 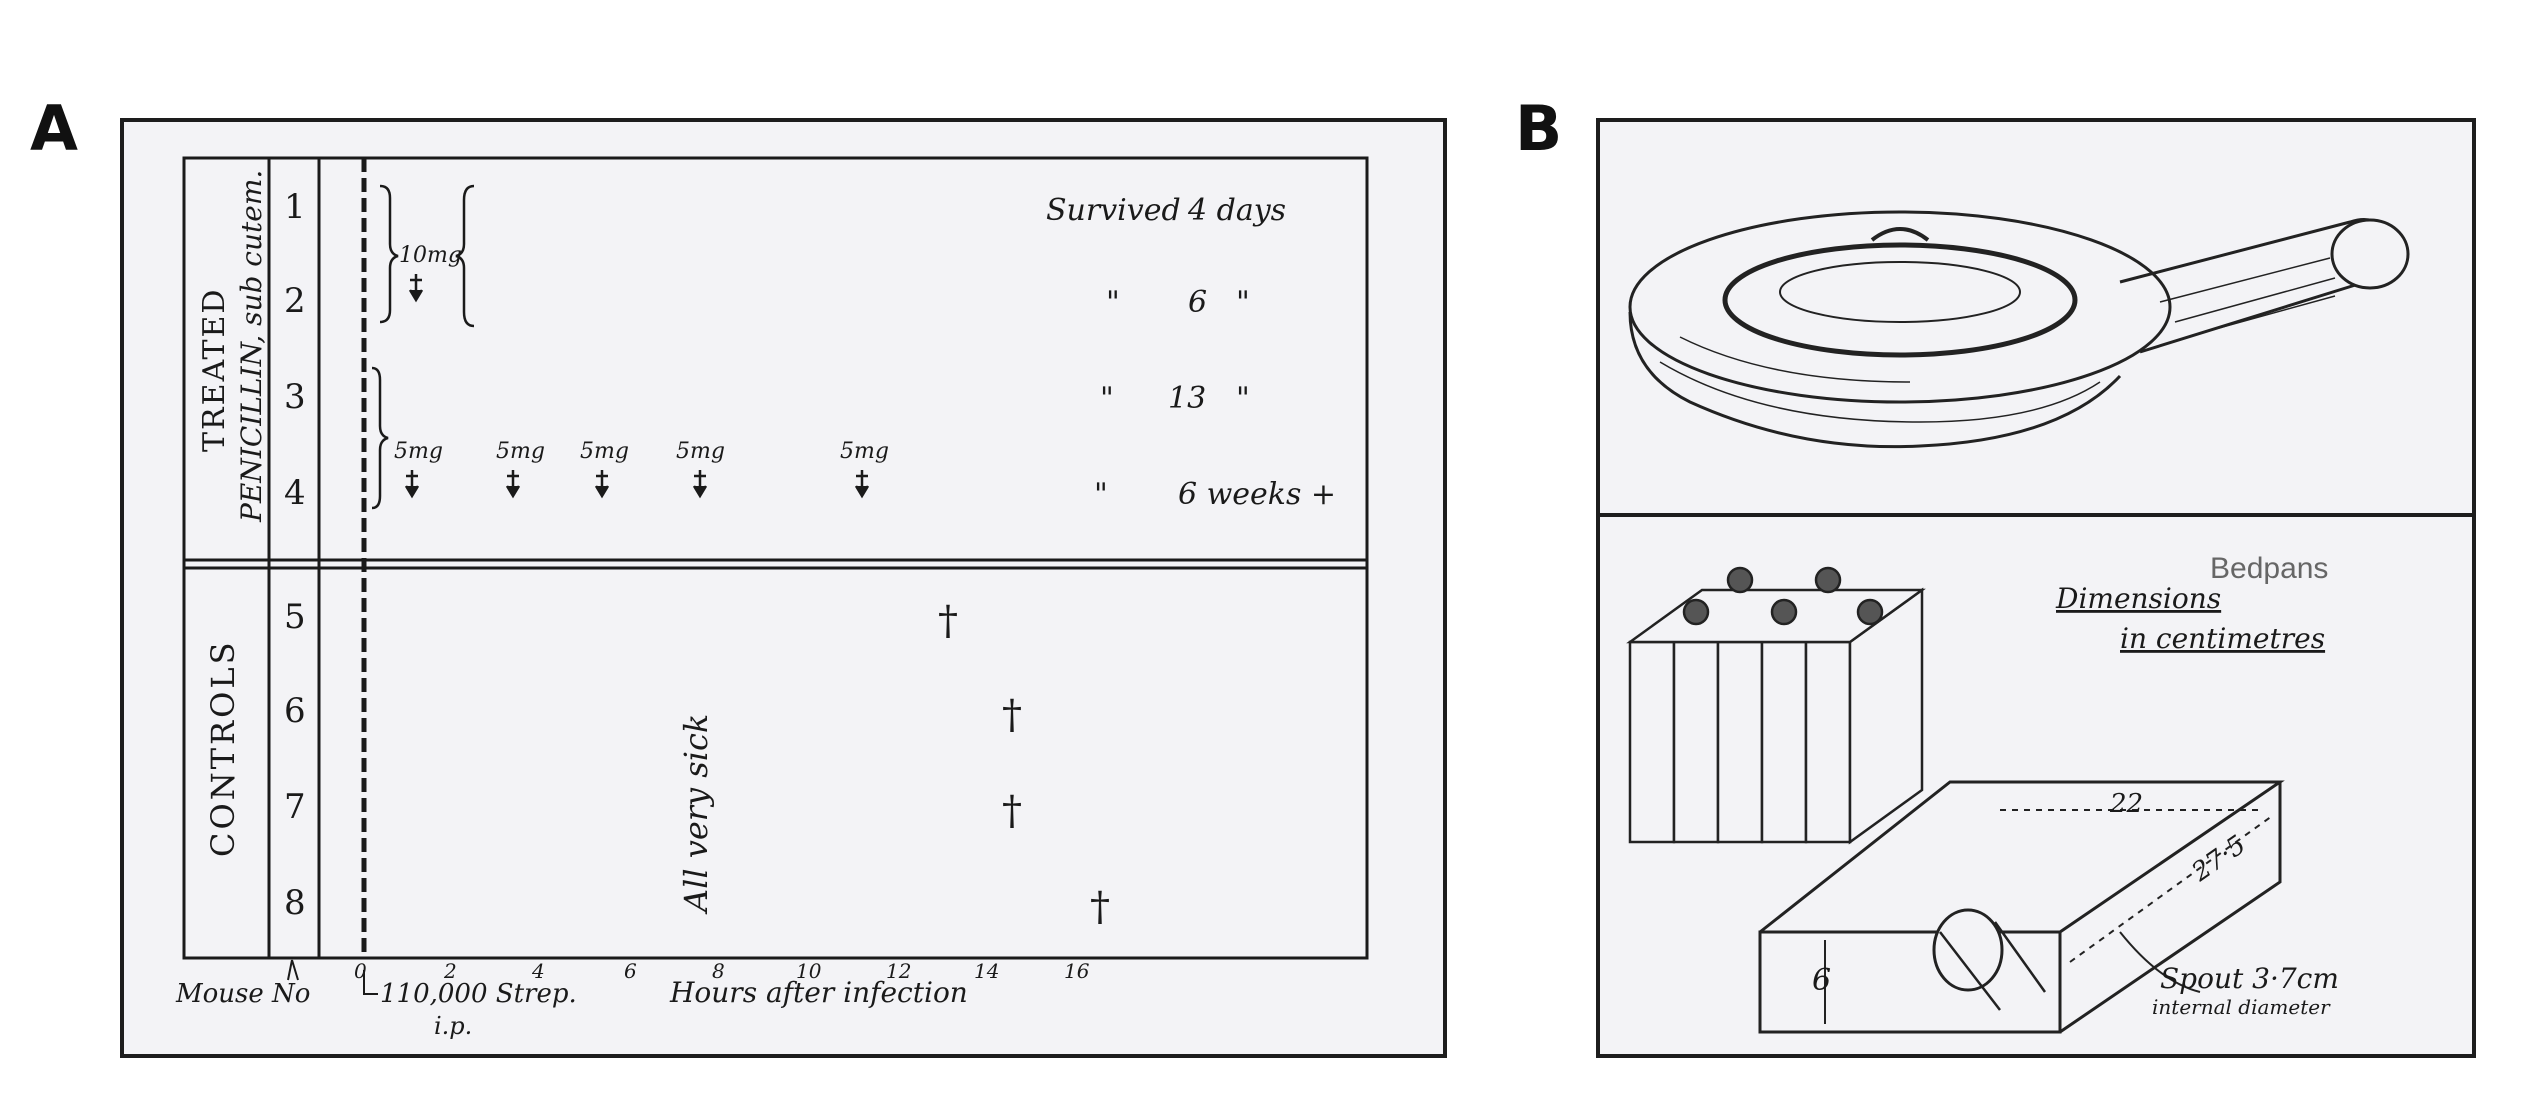 I want to click on outcome-ditto-mouse-4: ", so click(x=1101, y=494).